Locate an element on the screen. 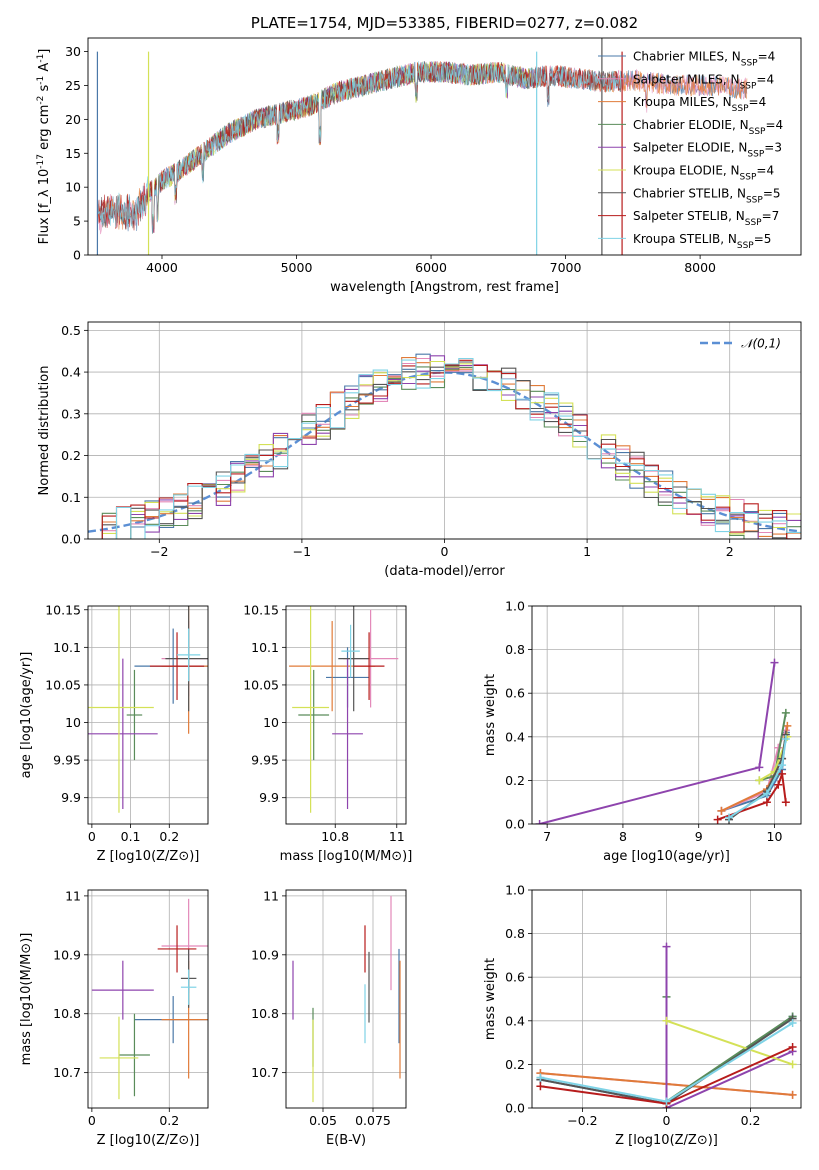 This screenshot has width=819, height=1170. x-tick-label: 8000 is located at coordinates (700, 267).